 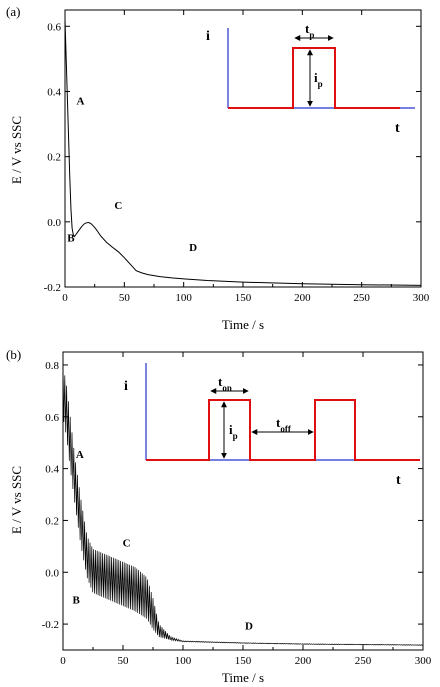 I want to click on inset-a-i-label: i, so click(x=208, y=36).